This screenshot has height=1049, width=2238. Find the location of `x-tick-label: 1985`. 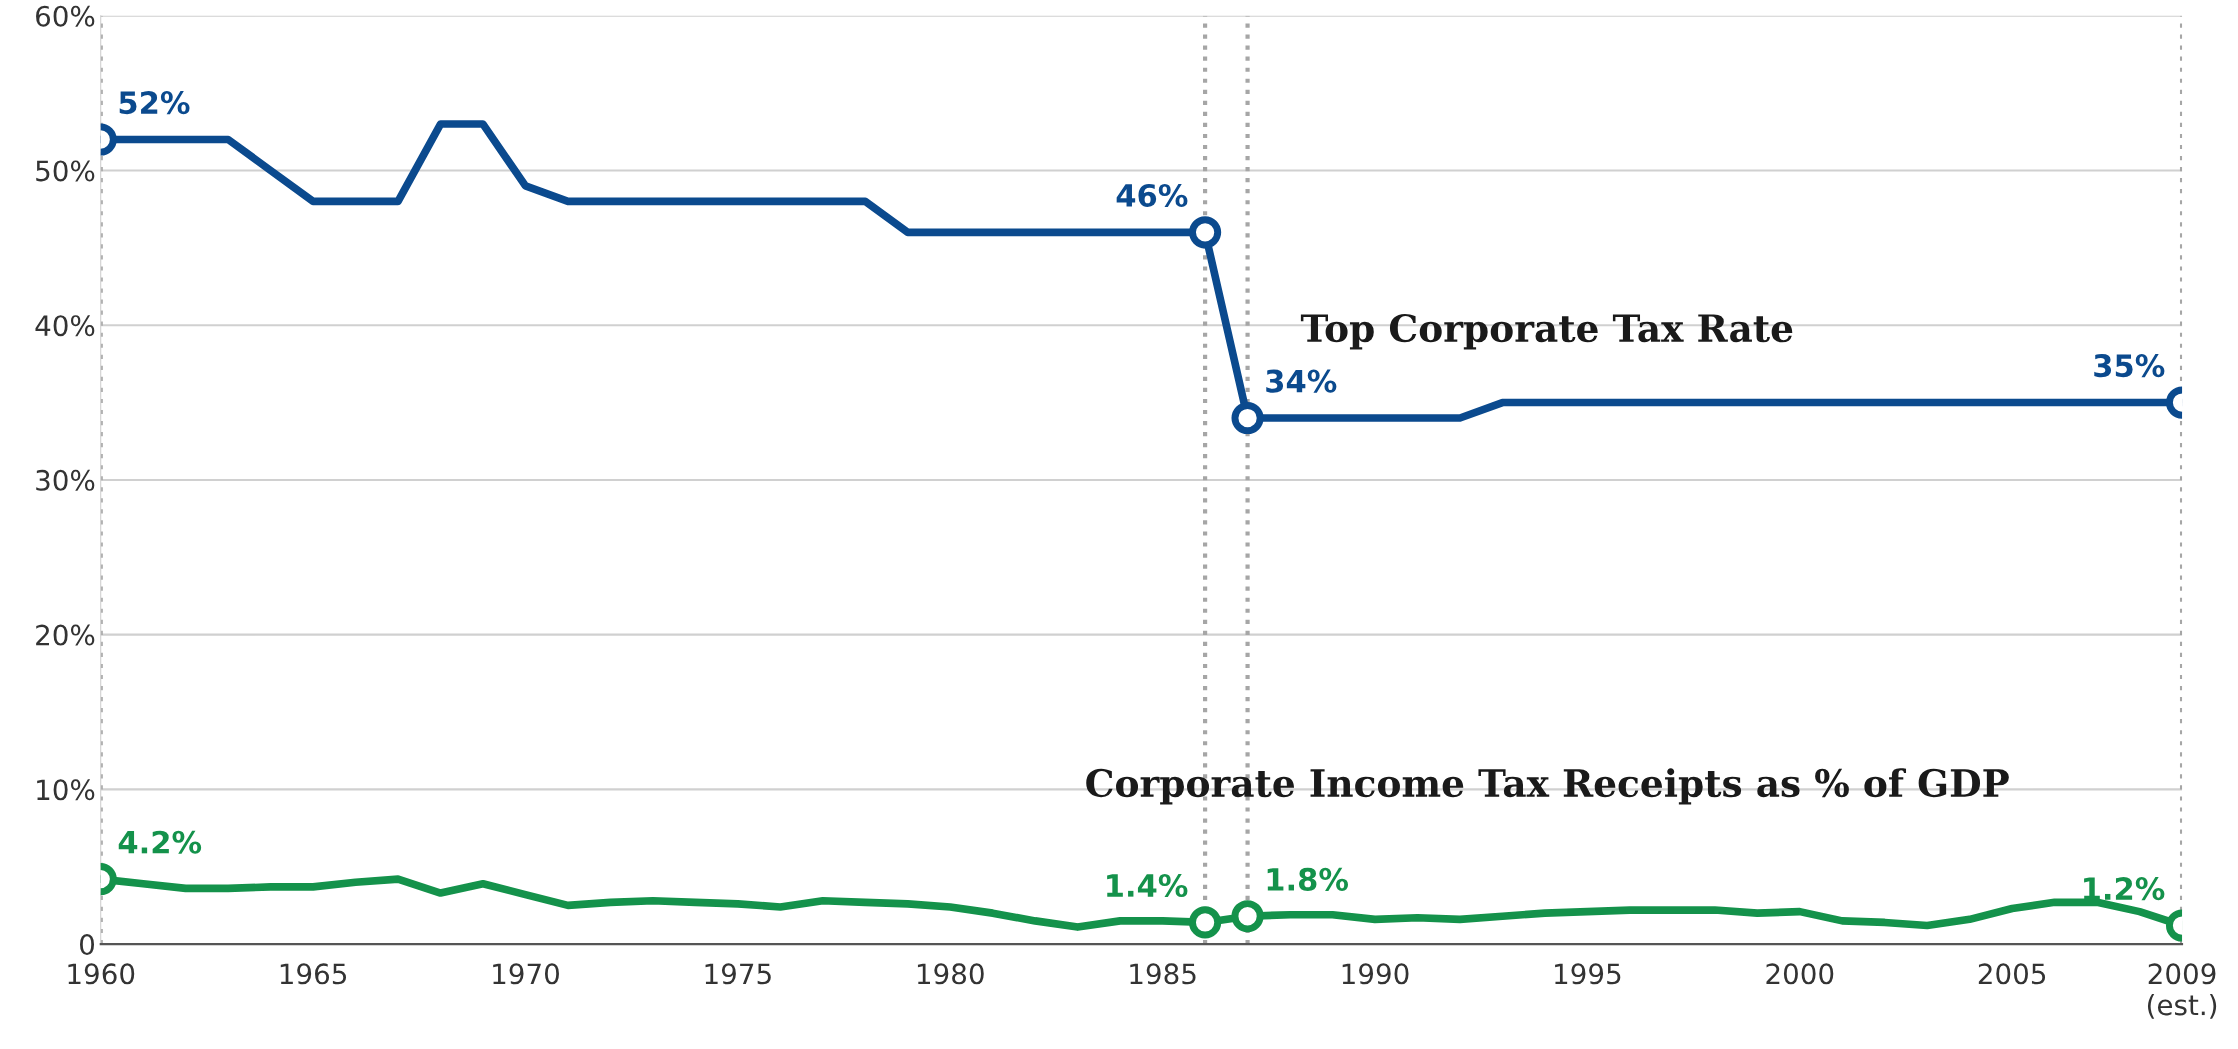

x-tick-label: 1985 is located at coordinates (1163, 974).